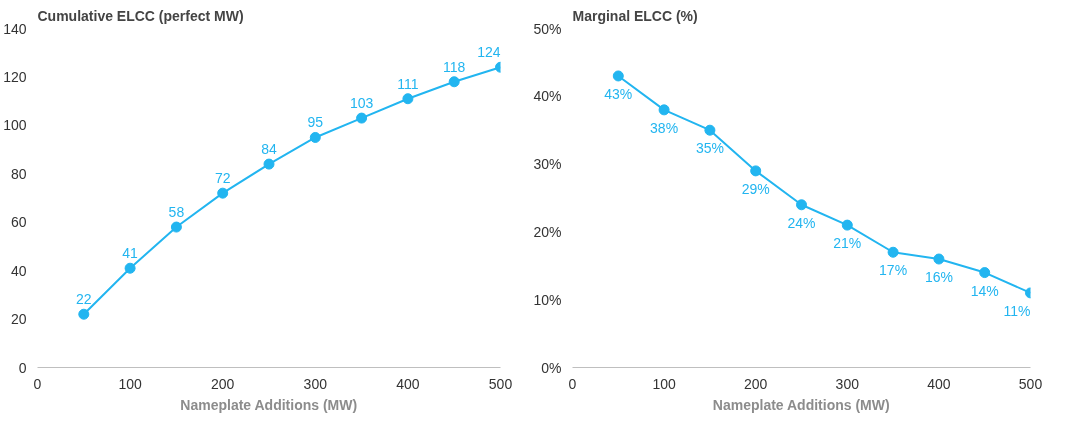  I want to click on y-tick-label: 60, so click(18, 222).